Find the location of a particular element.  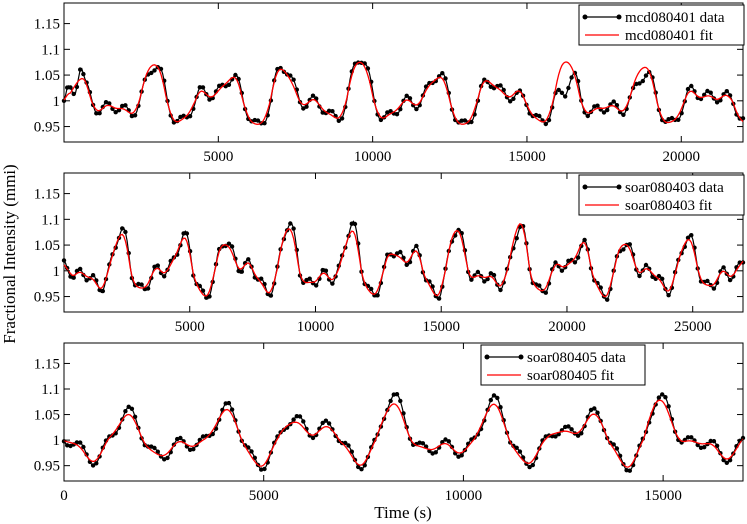

legend-1: mcd080401 data mcd080401 fit is located at coordinates (661, 25).